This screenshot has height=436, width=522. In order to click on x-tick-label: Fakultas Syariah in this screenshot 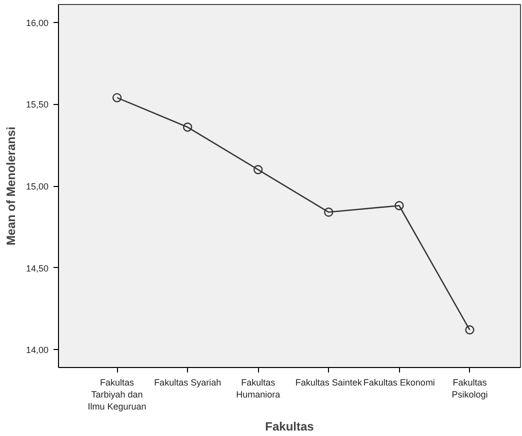, I will do `click(188, 383)`.